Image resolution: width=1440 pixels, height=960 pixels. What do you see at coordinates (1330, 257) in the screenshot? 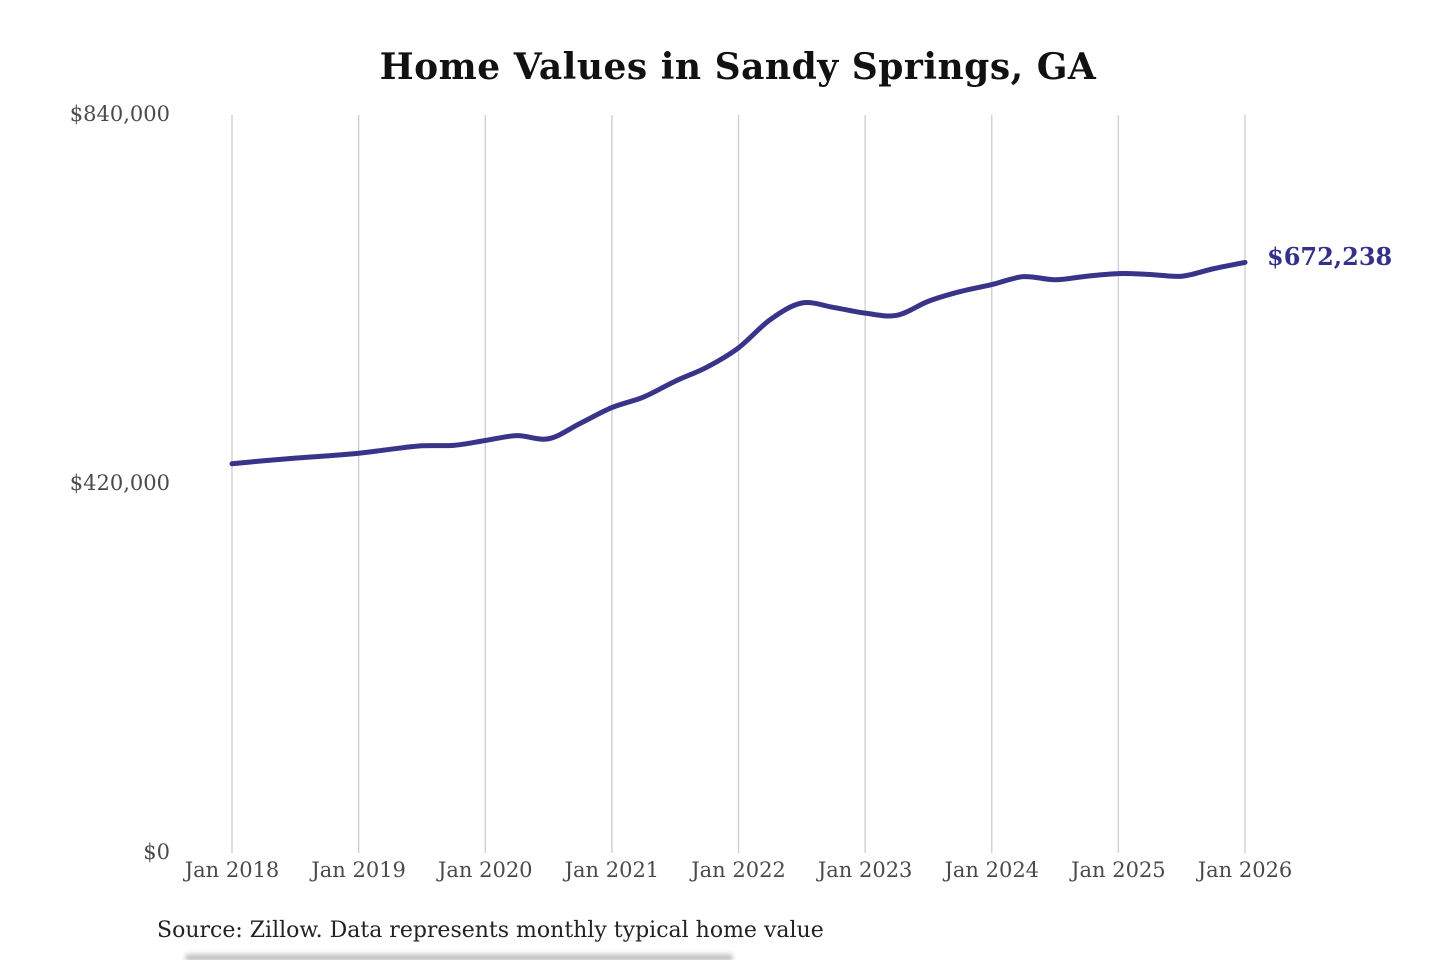
I see `latest-value-annotation: $672,238` at bounding box center [1330, 257].